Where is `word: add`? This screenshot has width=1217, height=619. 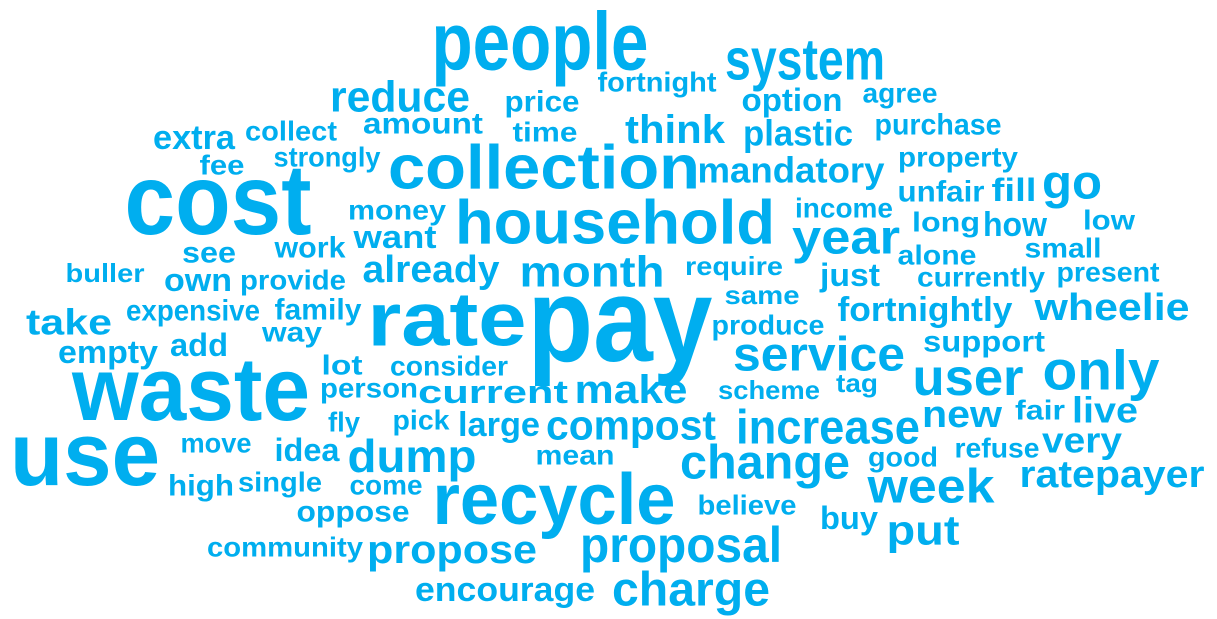 word: add is located at coordinates (199, 345).